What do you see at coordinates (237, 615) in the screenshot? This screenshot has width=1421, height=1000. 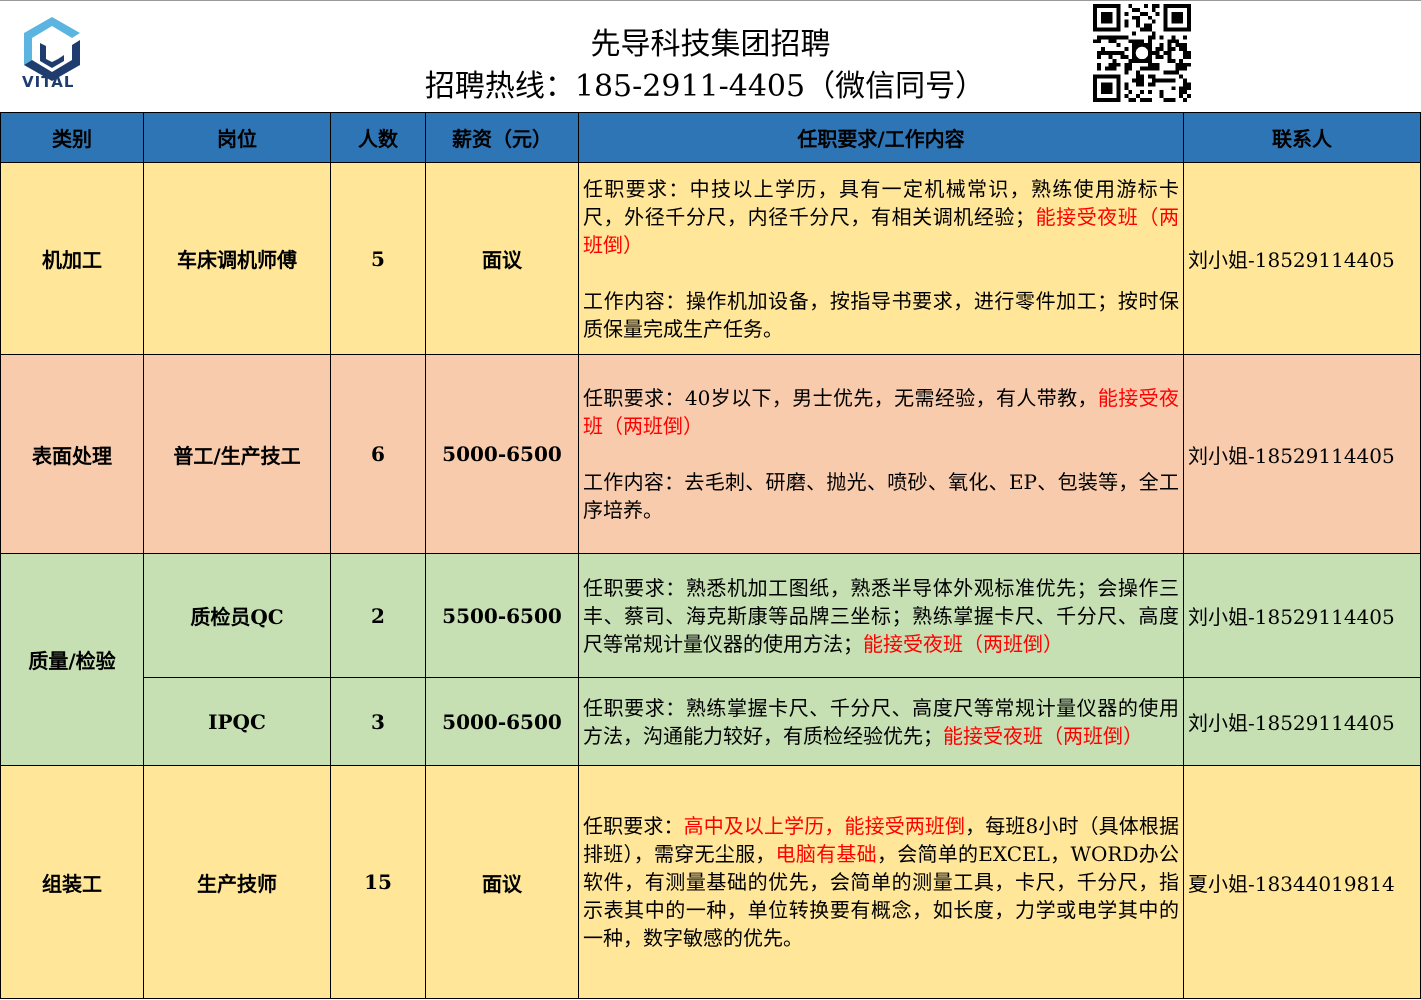 I see `position: 质检员QC` at bounding box center [237, 615].